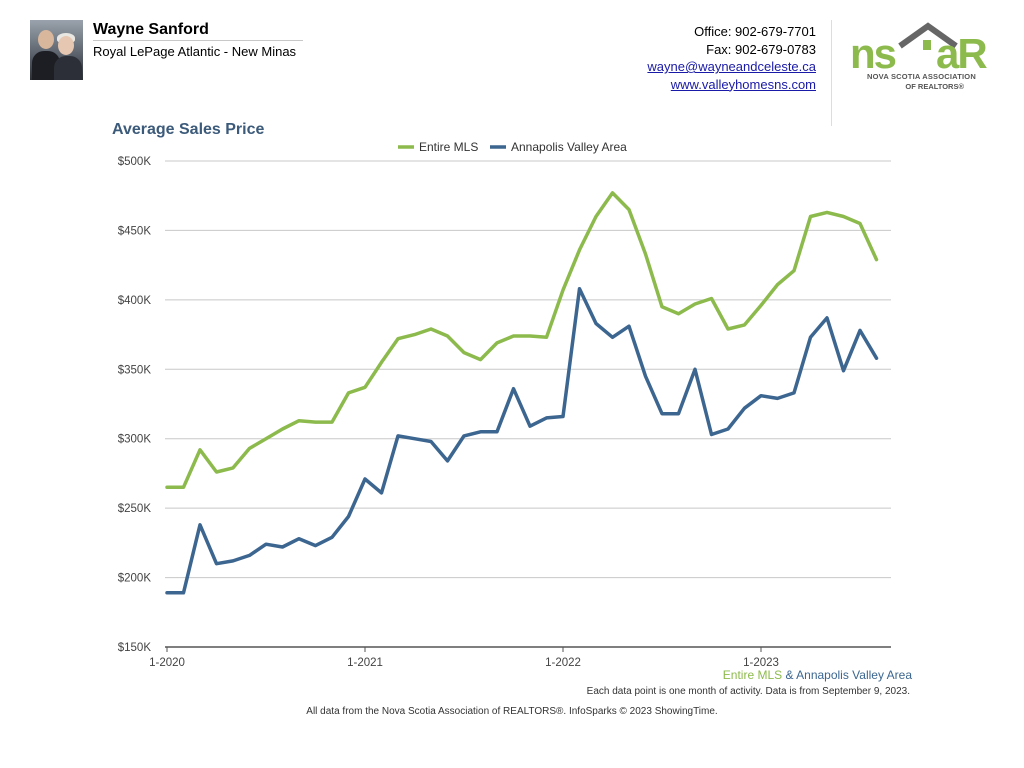 Image resolution: width=1024 pixels, height=768 pixels. What do you see at coordinates (854, 675) in the screenshot?
I see `footer-series-b: Annapolis Valley Area` at bounding box center [854, 675].